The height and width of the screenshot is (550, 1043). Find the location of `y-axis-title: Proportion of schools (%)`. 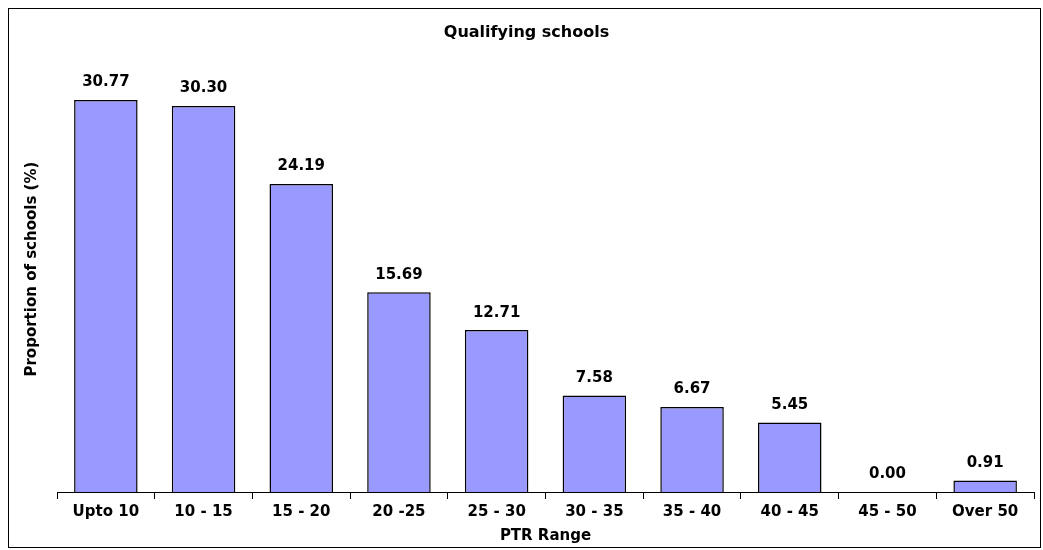

y-axis-title: Proportion of schools (%) is located at coordinates (30, 269).